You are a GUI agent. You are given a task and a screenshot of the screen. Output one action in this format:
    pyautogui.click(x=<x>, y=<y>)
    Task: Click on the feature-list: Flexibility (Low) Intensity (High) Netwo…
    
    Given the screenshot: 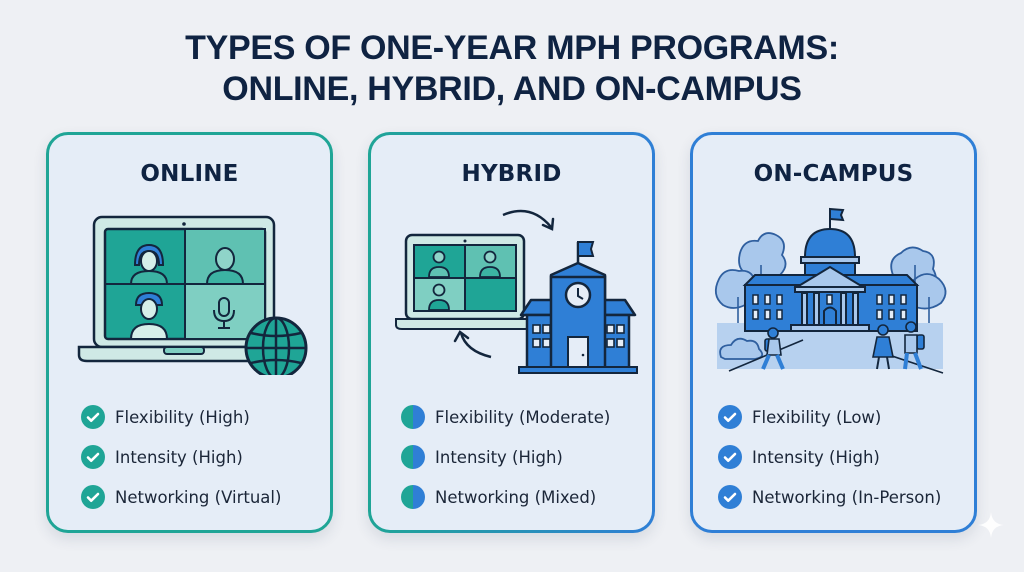 What is the action you would take?
    pyautogui.click(x=829, y=457)
    